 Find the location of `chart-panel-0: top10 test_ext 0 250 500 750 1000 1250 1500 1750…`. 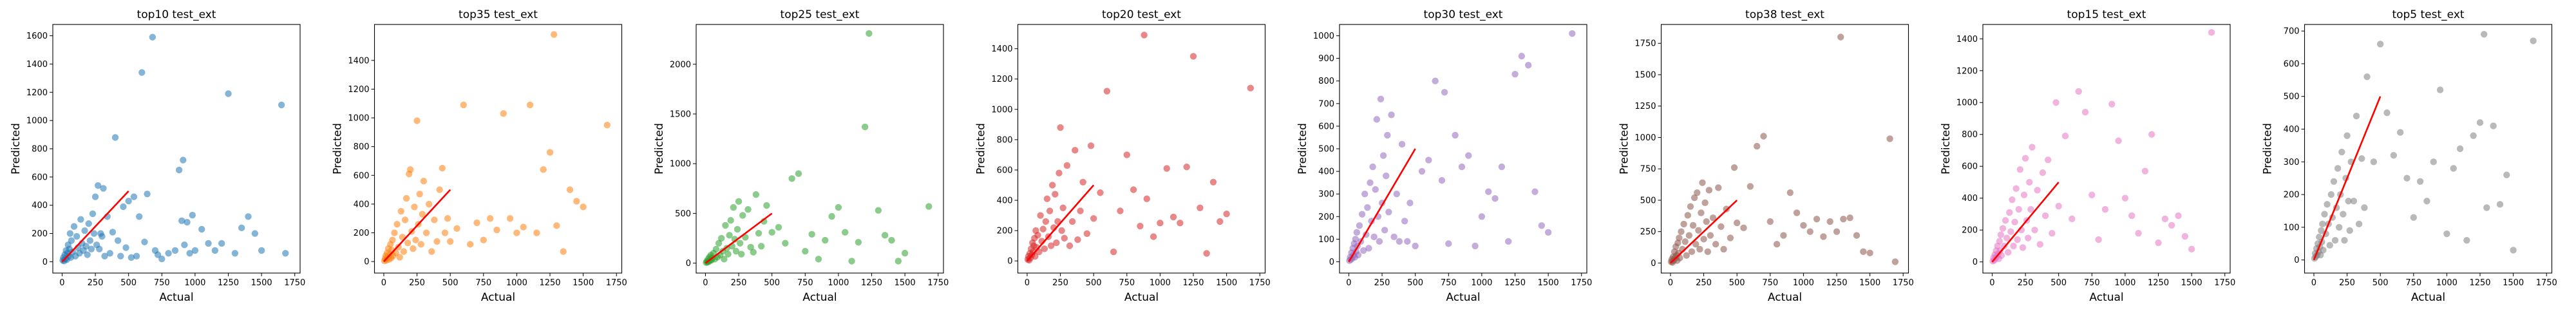

chart-panel-0: top10 test_ext 0 250 500 750 1000 1250 1500 1750… is located at coordinates (157, 156).